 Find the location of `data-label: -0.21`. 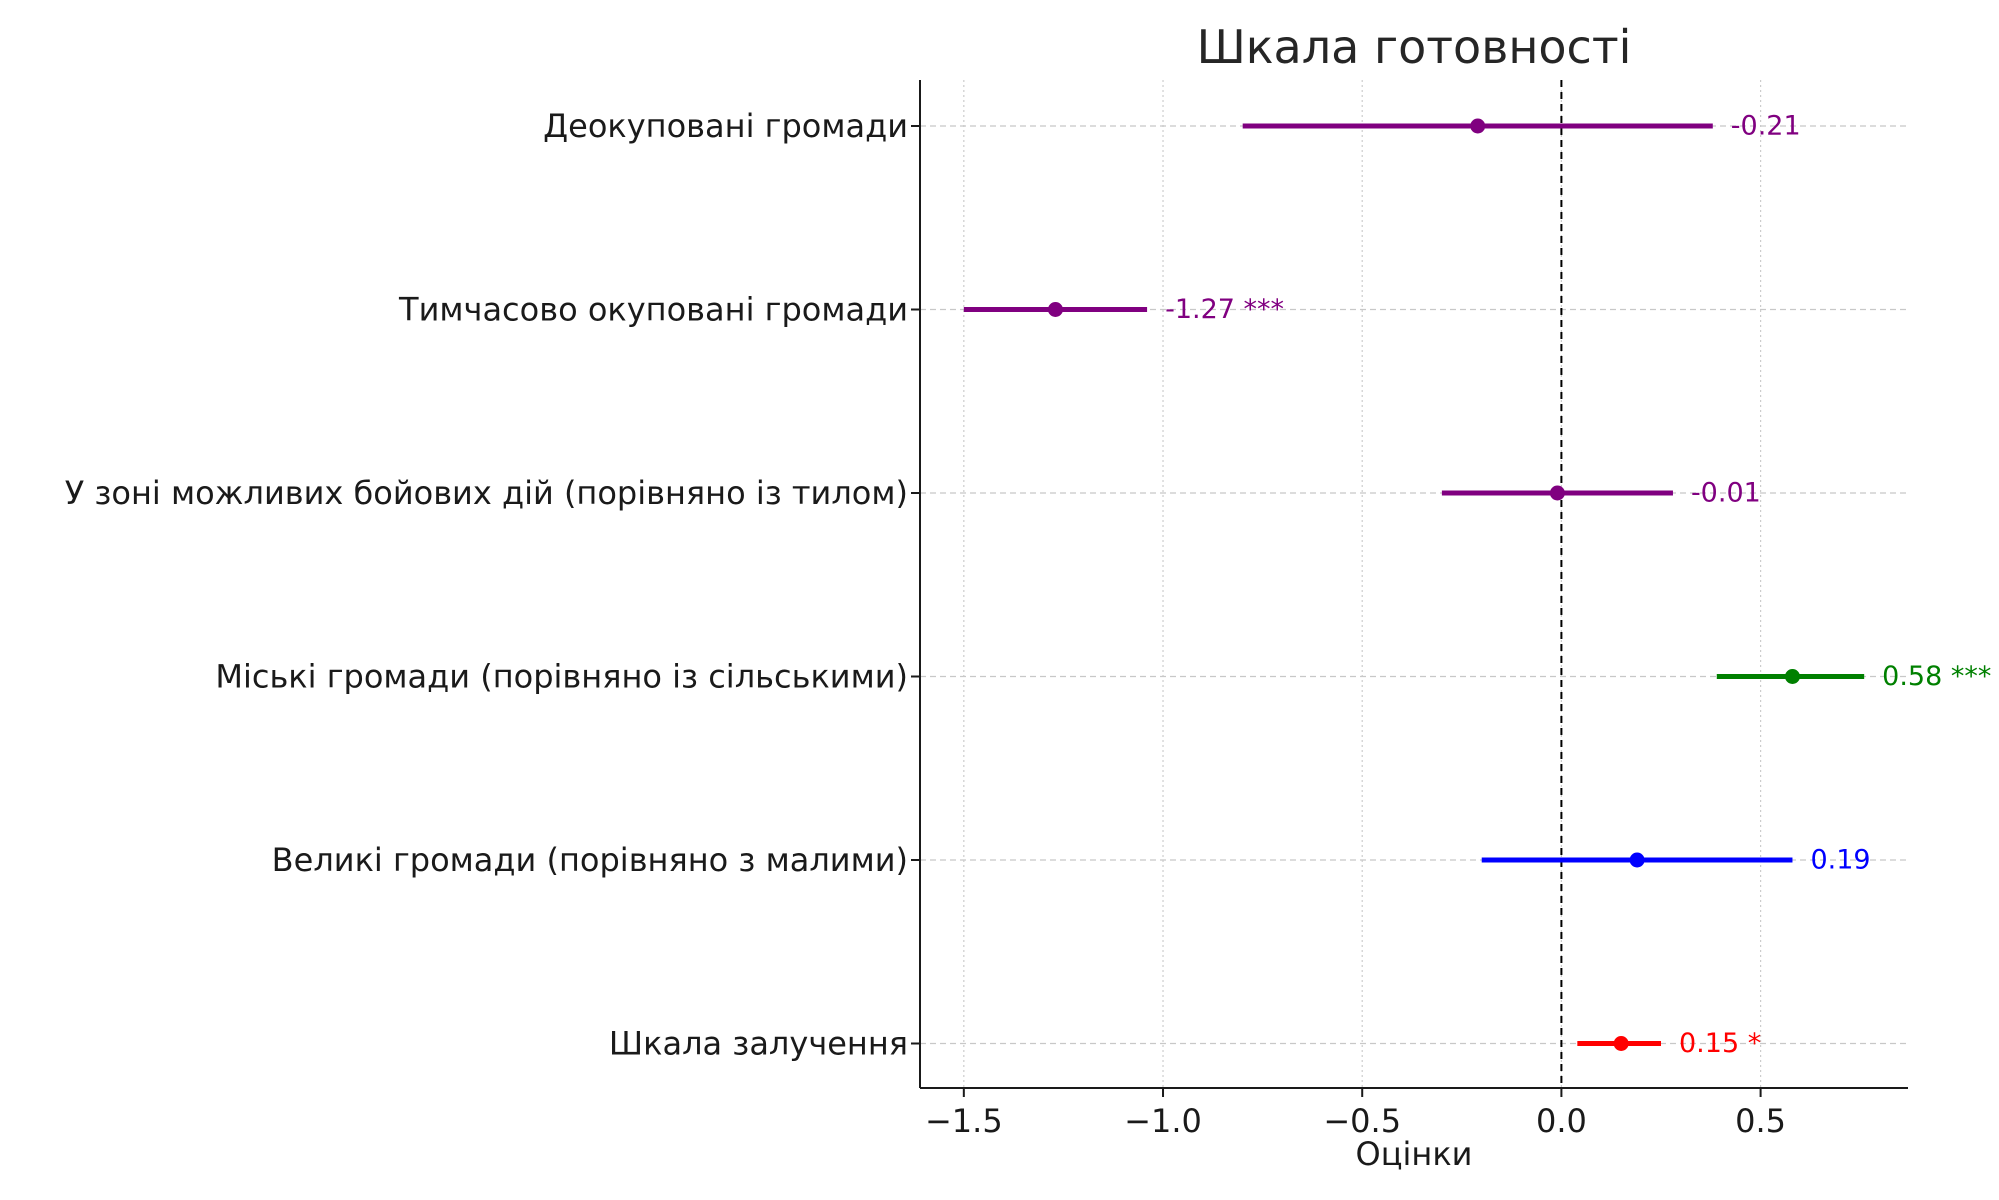

data-label: -0.21 is located at coordinates (1766, 126).